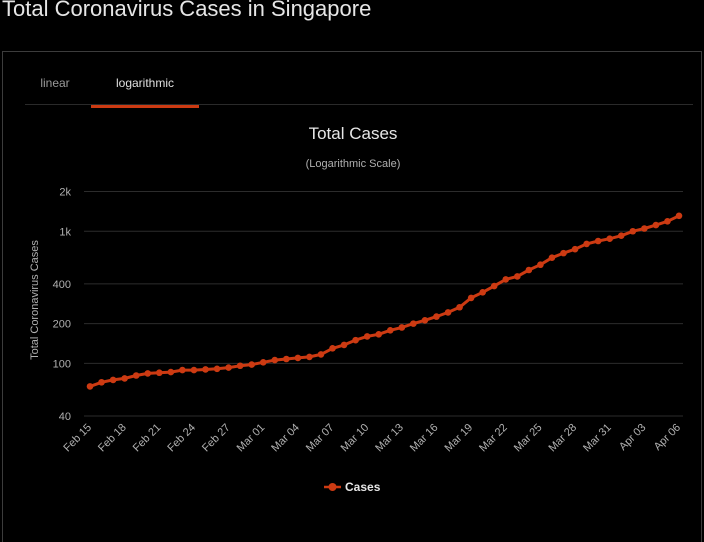 The image size is (704, 542). I want to click on x-tick-label: Mar 25, so click(528, 438).